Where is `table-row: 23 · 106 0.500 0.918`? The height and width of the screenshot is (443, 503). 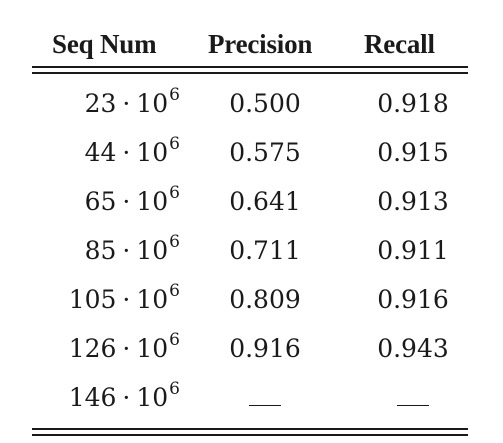
table-row: 23 · 106 0.500 0.918 is located at coordinates (250, 103).